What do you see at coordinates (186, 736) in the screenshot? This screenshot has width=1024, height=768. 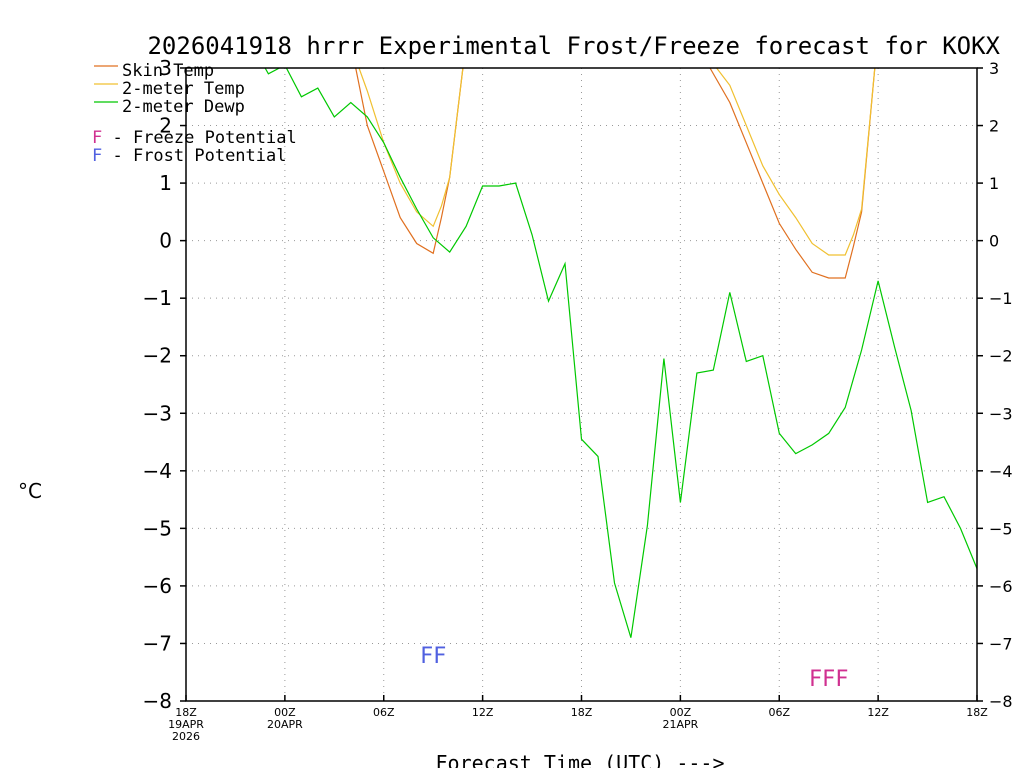 I see `x-tick-label-0-2: 2026` at bounding box center [186, 736].